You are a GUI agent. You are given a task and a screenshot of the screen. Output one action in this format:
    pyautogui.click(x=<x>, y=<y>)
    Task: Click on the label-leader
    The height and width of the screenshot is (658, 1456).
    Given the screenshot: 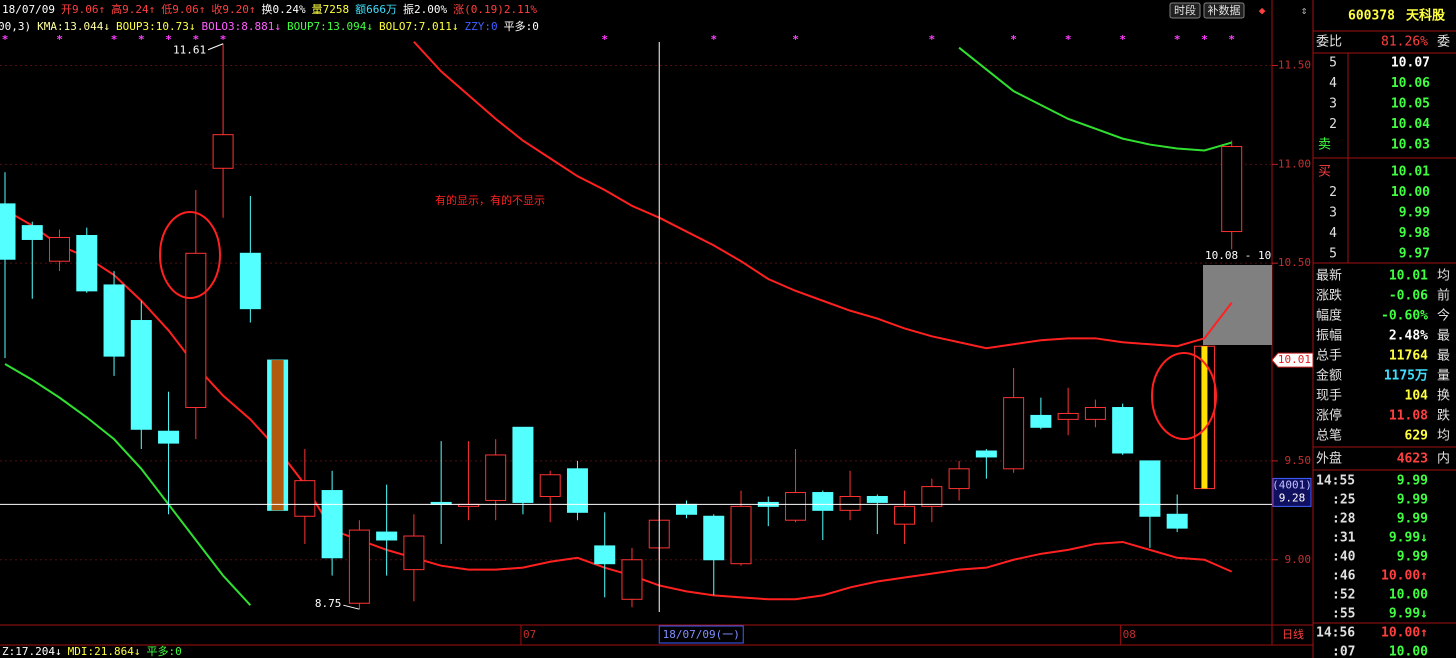 What is the action you would take?
    pyautogui.click(x=215, y=47)
    